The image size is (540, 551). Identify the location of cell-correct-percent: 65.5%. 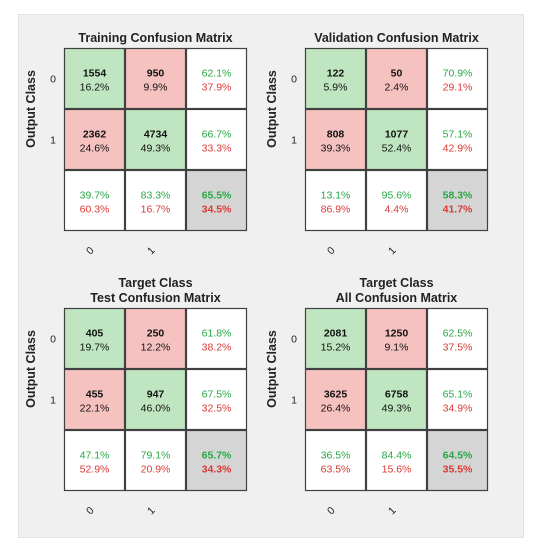
(217, 196).